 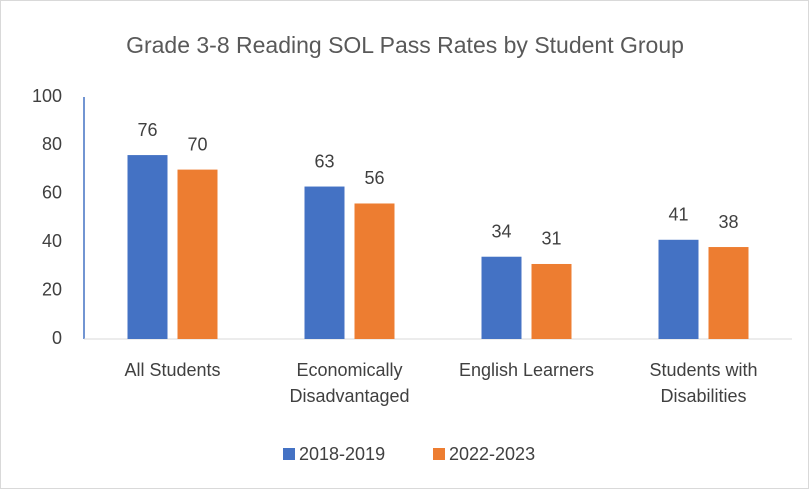 I want to click on y-tick-label: 60, so click(x=52, y=193).